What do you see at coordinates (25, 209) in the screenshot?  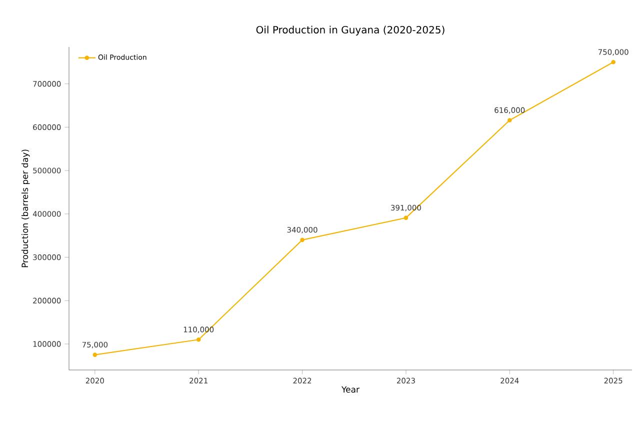 I see `y-axis-title: Production (barrels per day)` at bounding box center [25, 209].